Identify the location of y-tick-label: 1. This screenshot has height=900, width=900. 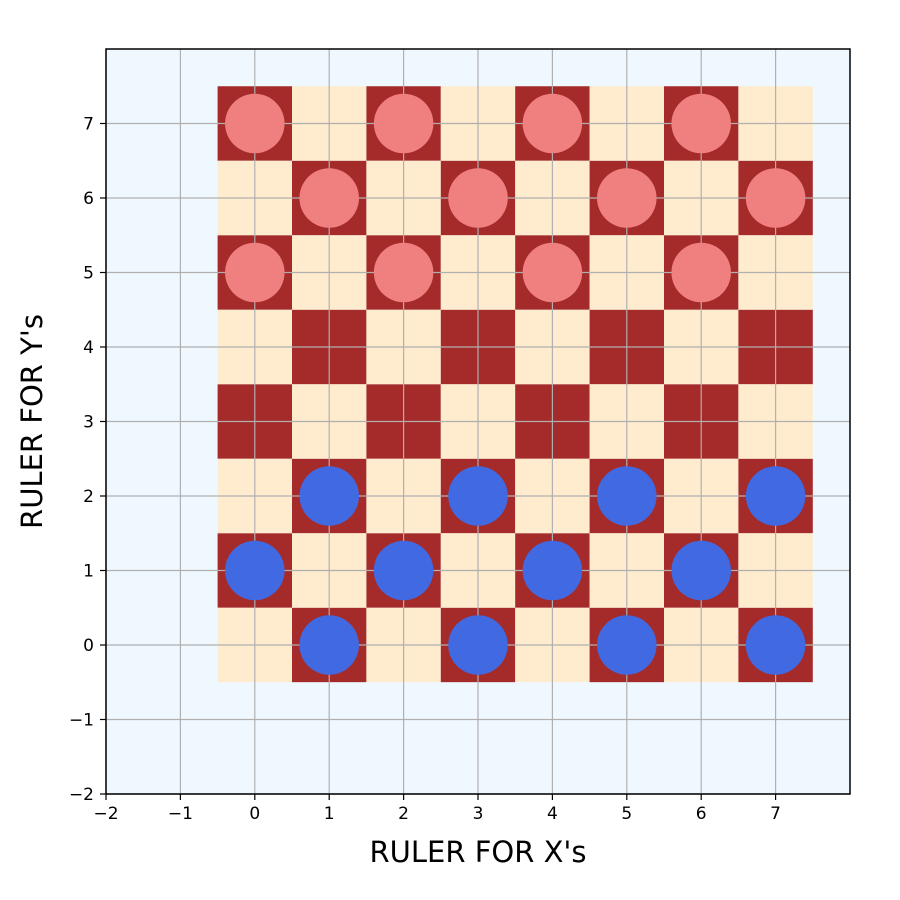
(88, 572).